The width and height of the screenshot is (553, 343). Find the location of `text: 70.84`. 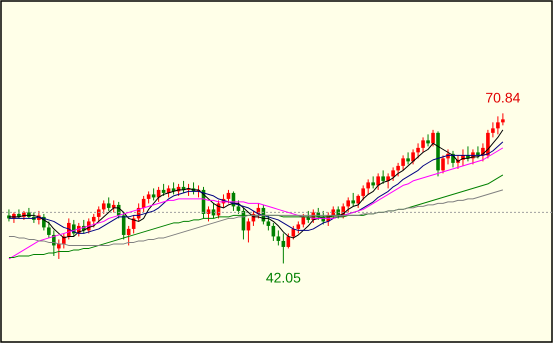

text: 70.84 is located at coordinates (503, 97).